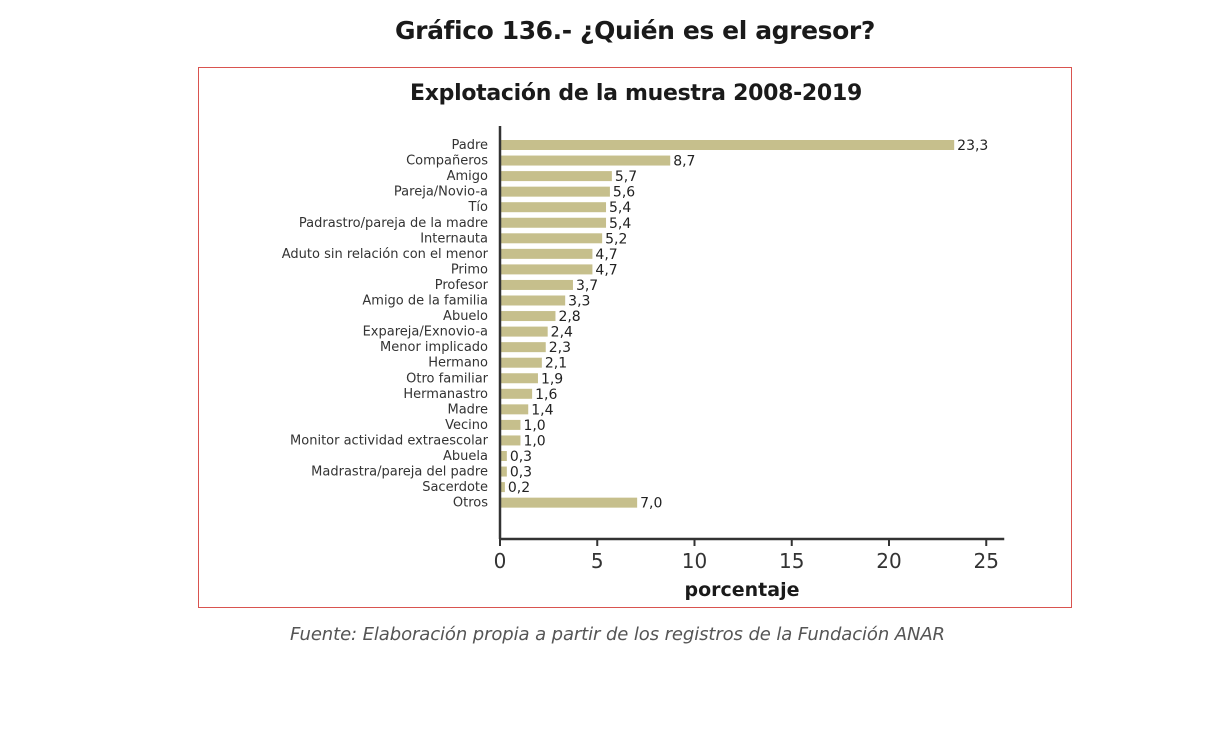 This screenshot has width=1232, height=733. What do you see at coordinates (635, 30) in the screenshot?
I see `figure-title: Gráfico 136.- ¿Quién es el agresor?` at bounding box center [635, 30].